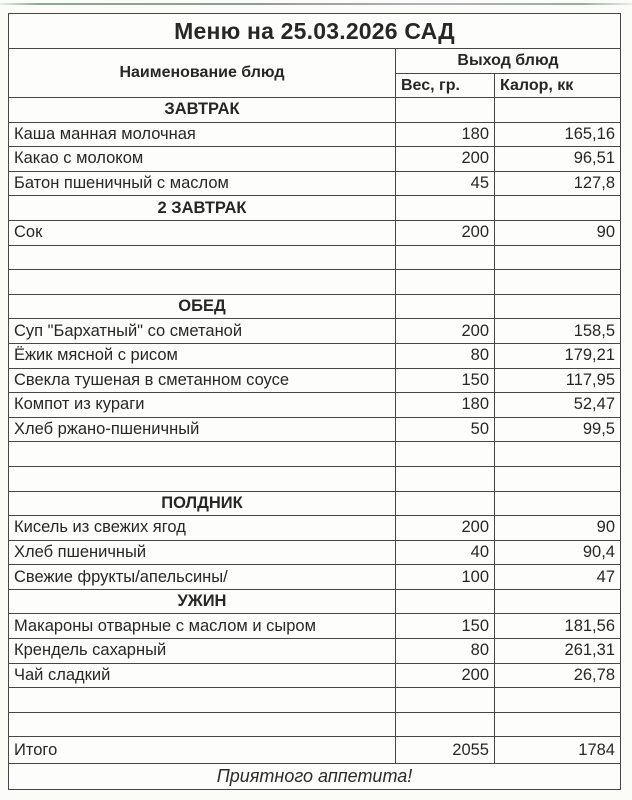  I want to click on column-header-name: Наименование блюд, so click(202, 73).